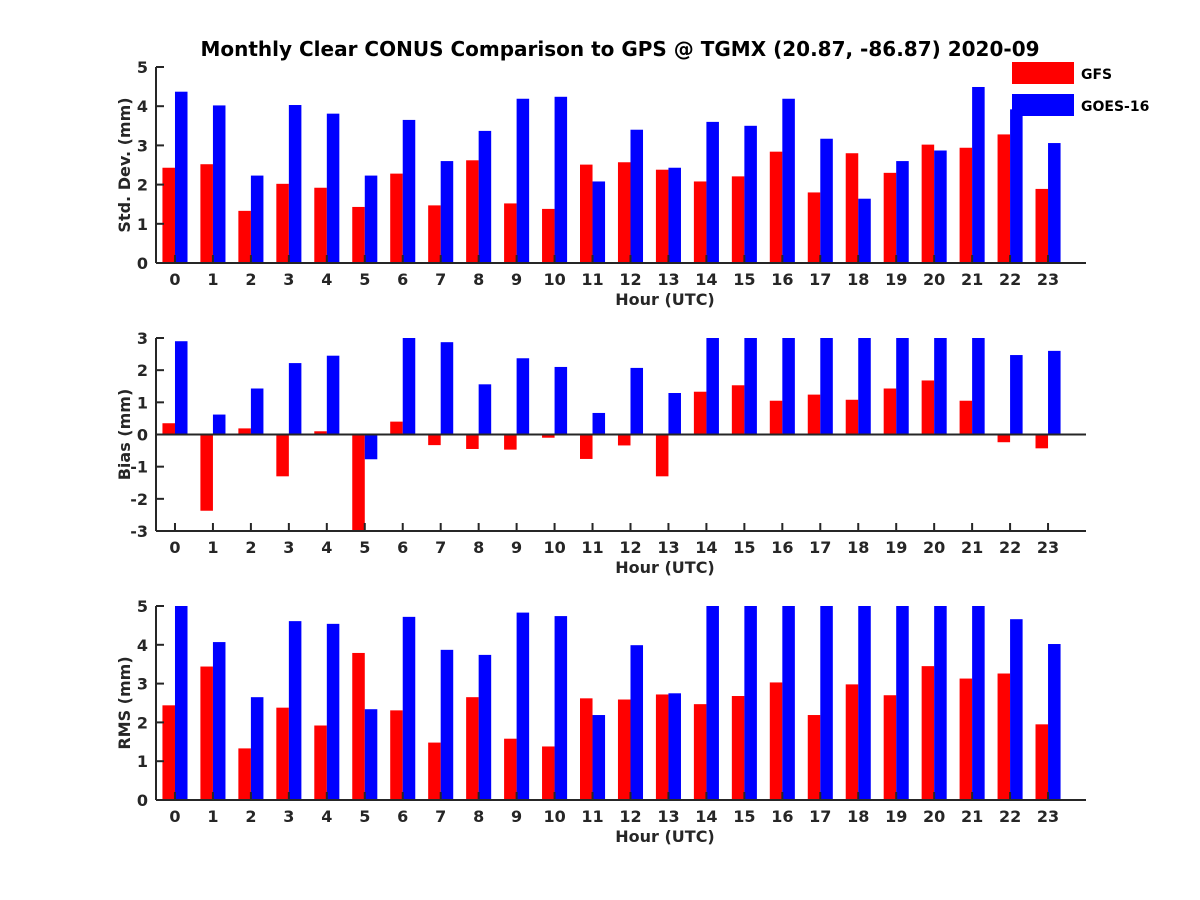 This screenshot has height=900, width=1200. Describe the element at coordinates (139, 467) in the screenshot. I see `y-tick-label: -1` at that location.